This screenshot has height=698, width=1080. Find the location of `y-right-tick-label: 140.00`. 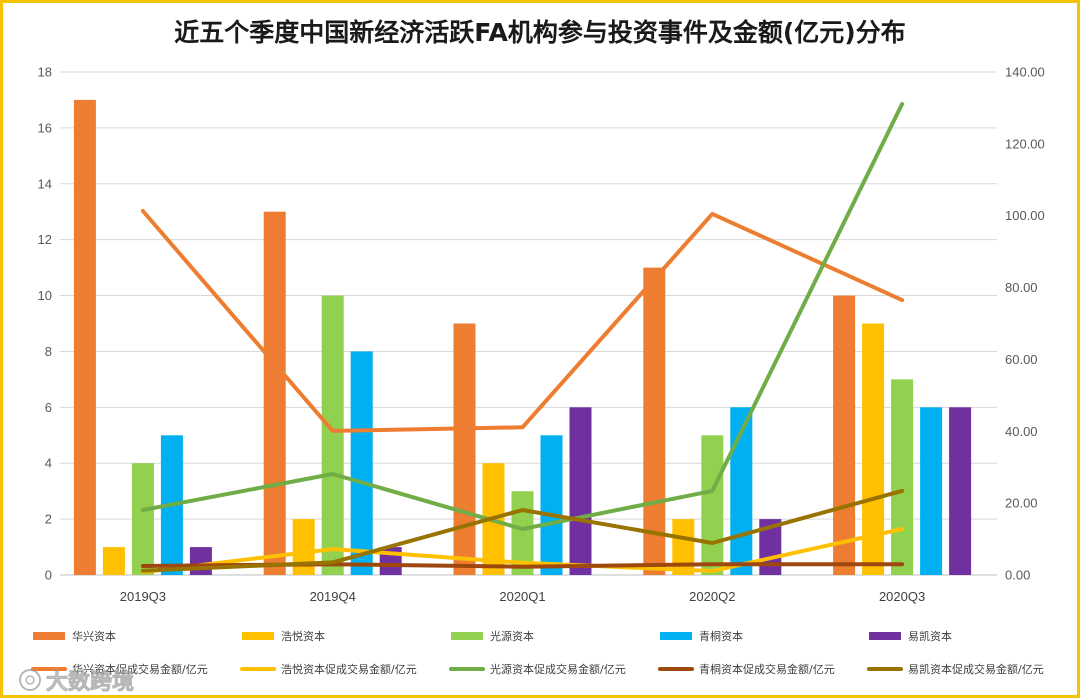

y-right-tick-label: 140.00 is located at coordinates (1025, 72).